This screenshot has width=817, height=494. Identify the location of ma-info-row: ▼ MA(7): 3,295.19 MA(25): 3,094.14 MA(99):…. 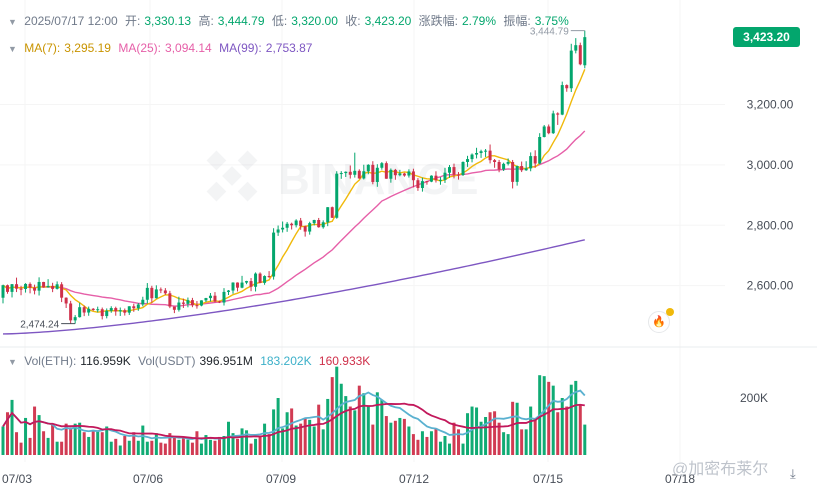
(162, 48).